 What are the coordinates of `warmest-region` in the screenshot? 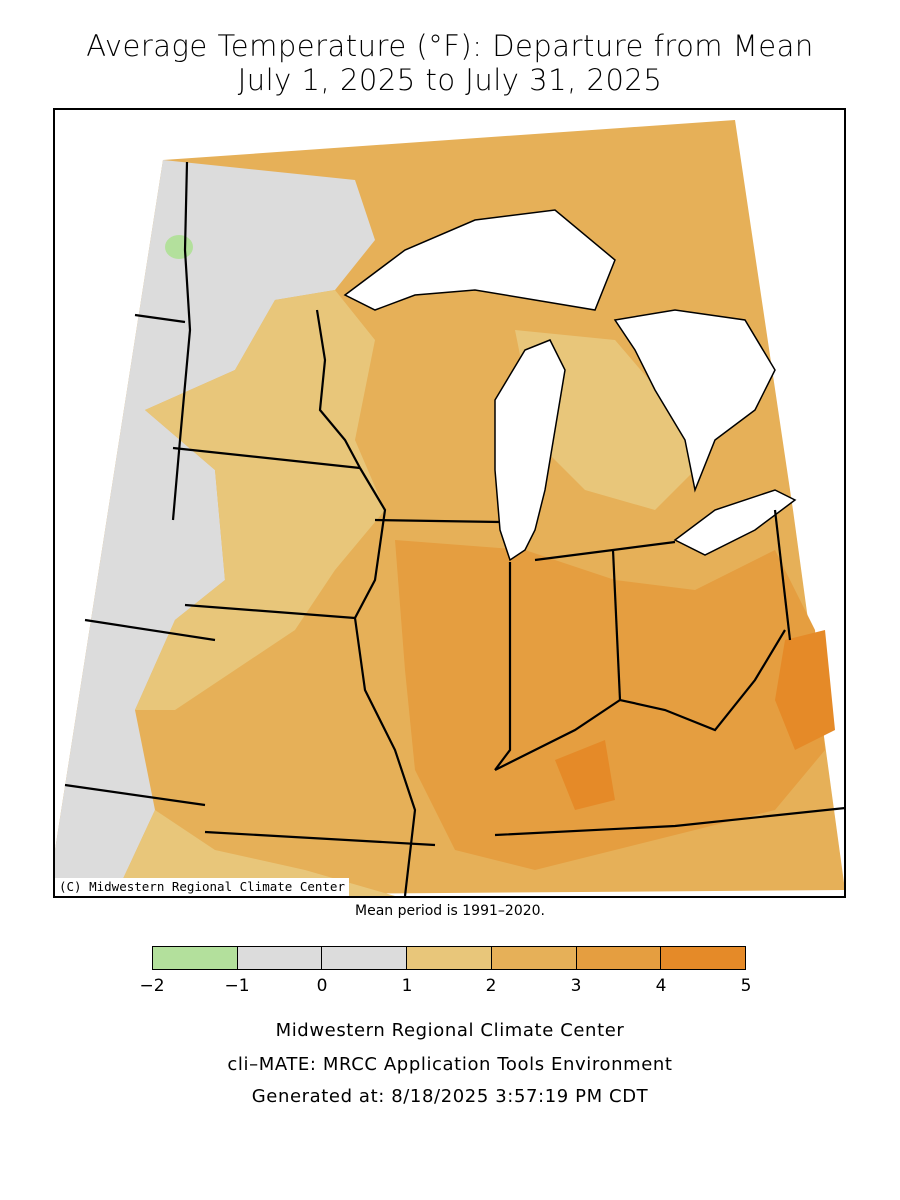 It's located at (585, 775).